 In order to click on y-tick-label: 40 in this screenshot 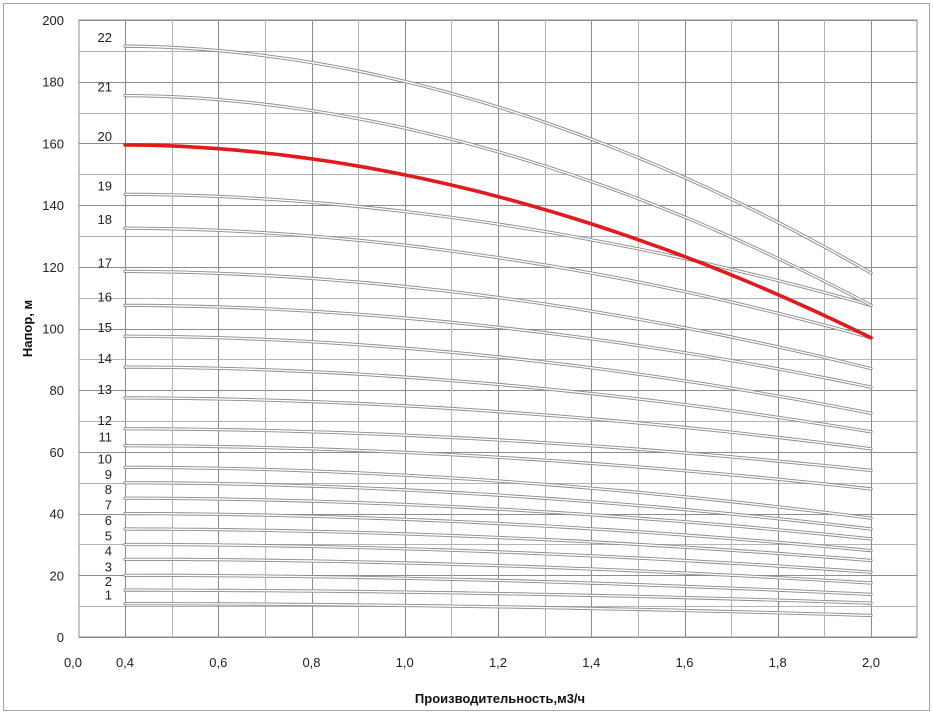, I will do `click(57, 514)`.